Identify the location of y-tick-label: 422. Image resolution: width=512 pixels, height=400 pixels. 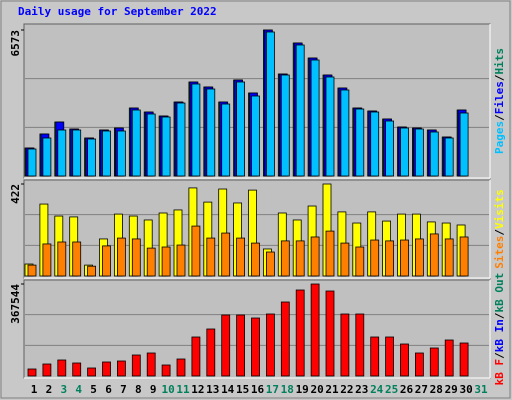
(15, 194).